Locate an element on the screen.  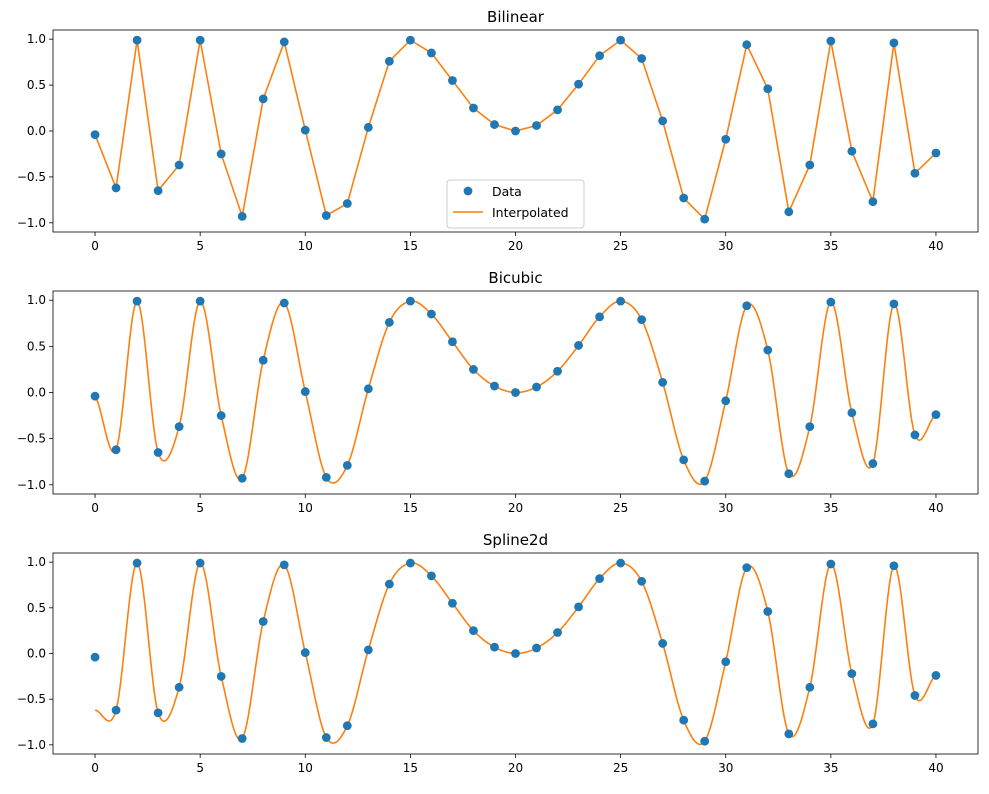
y-tick-label: −0.5 is located at coordinates (31, 699).